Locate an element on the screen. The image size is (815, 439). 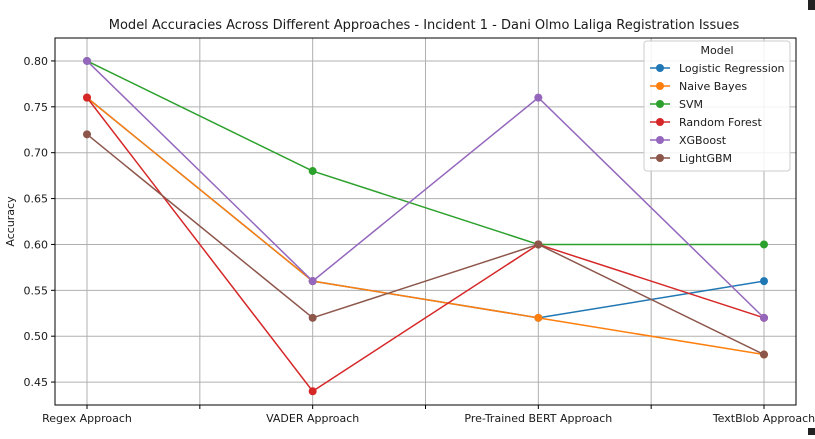
legend-item-random-forest: Random Forest is located at coordinates (706, 122).